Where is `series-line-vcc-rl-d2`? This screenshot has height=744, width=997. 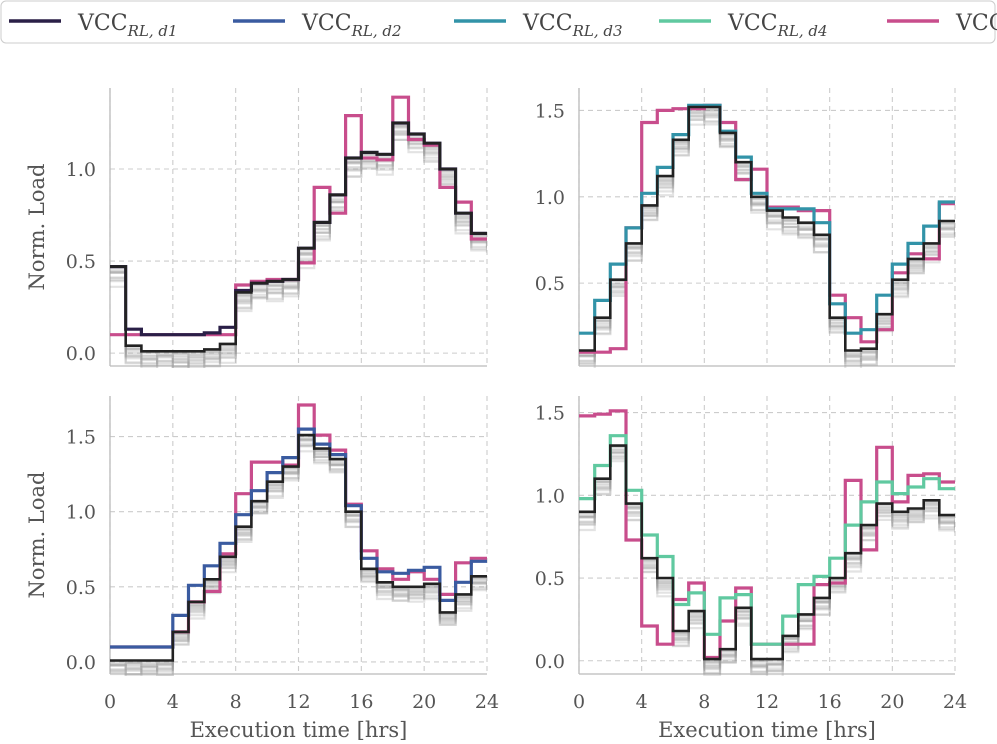
series-line-vcc-rl-d2 is located at coordinates (298, 538).